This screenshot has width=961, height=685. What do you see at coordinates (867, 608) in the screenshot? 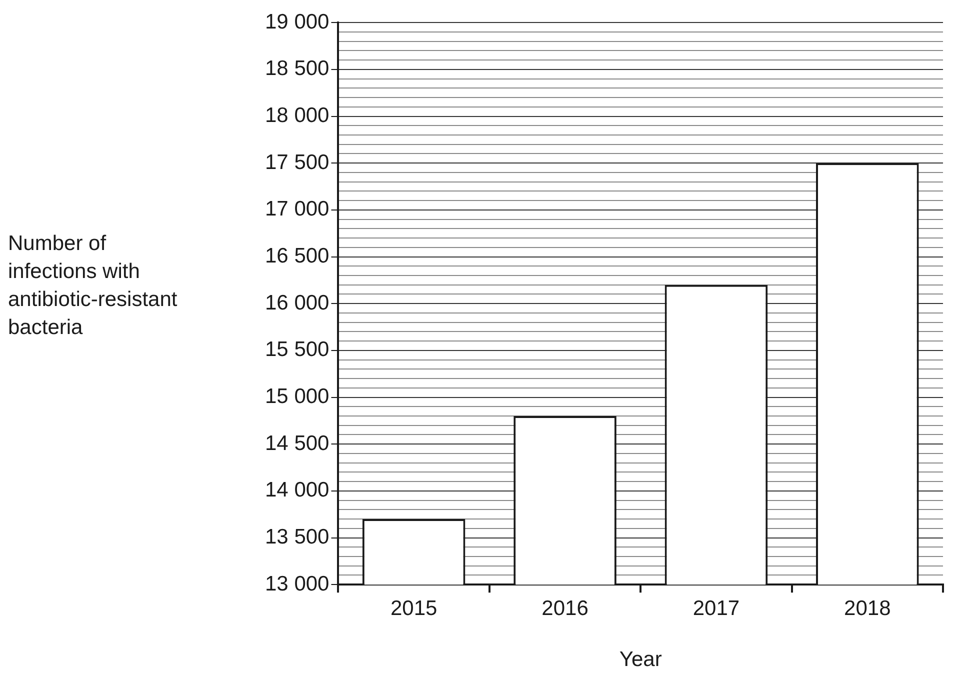
I see `x-tick-label: 2018` at bounding box center [867, 608].